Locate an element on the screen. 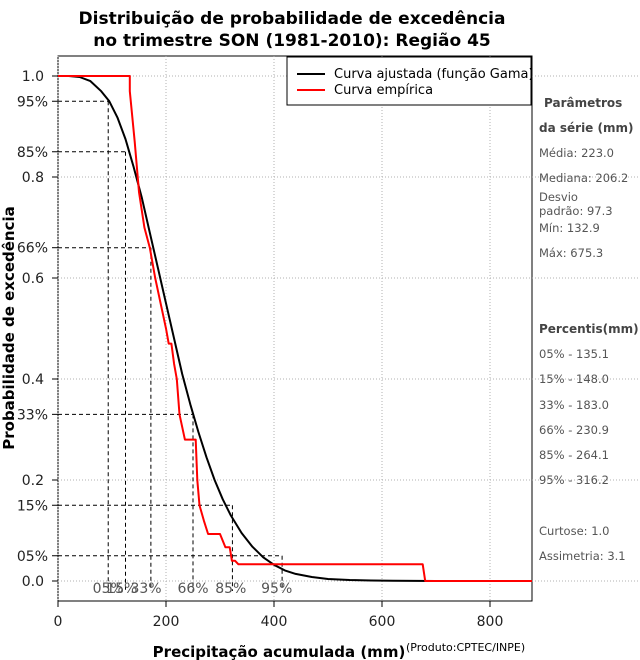 Image resolution: width=640 pixels, height=660 pixels. percentil-15: 15% - 148.0 is located at coordinates (574, 379).